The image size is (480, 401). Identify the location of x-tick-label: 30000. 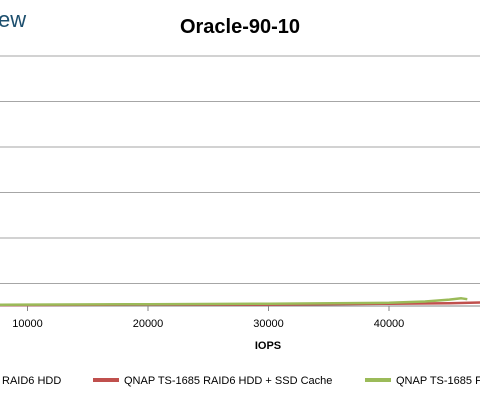
(268, 324).